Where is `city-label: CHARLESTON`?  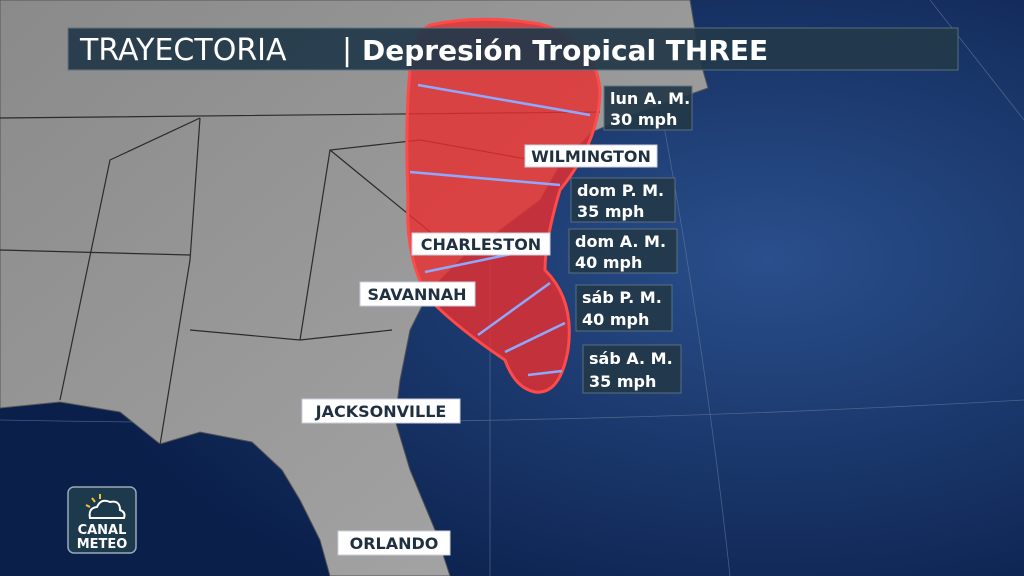
city-label: CHARLESTON is located at coordinates (481, 244).